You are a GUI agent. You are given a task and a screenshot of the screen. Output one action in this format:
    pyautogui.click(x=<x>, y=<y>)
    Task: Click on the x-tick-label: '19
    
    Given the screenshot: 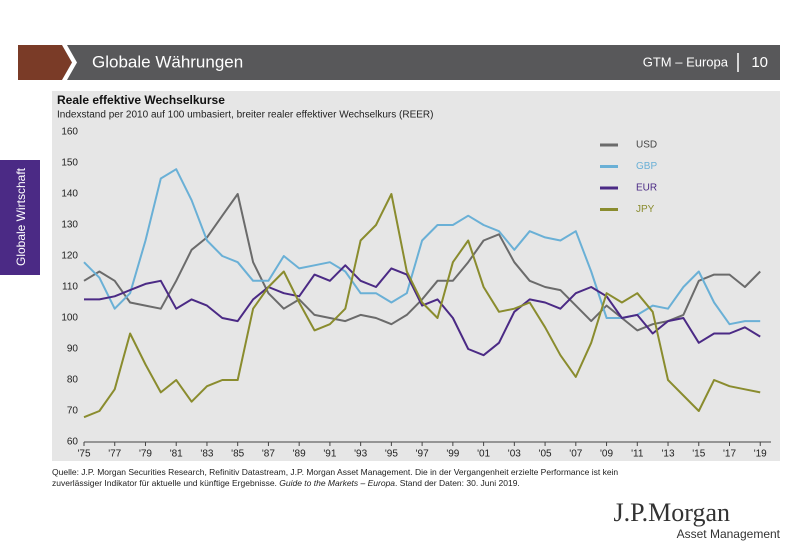 What is the action you would take?
    pyautogui.click(x=760, y=454)
    